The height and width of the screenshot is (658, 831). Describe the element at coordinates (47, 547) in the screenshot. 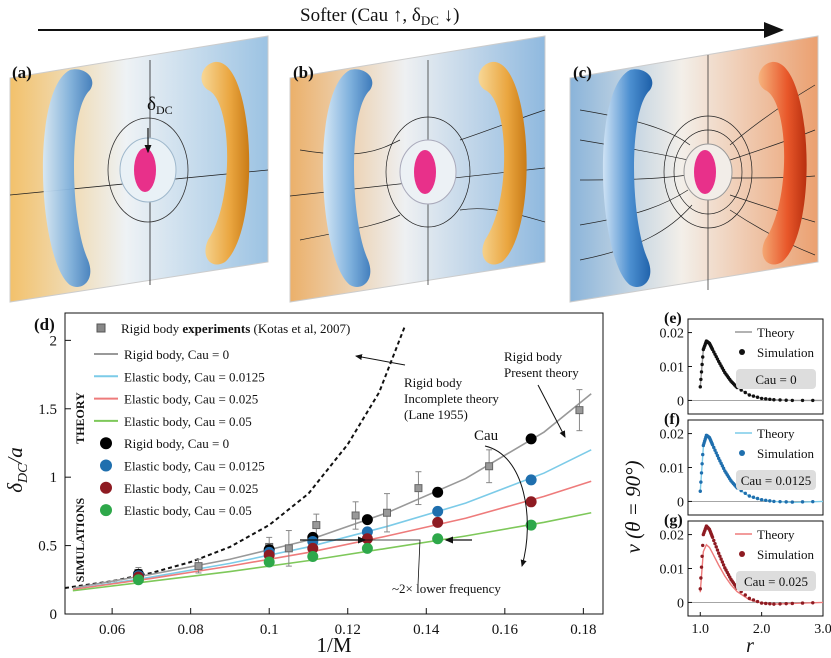

I see `y-tick-label: 0.5` at that location.